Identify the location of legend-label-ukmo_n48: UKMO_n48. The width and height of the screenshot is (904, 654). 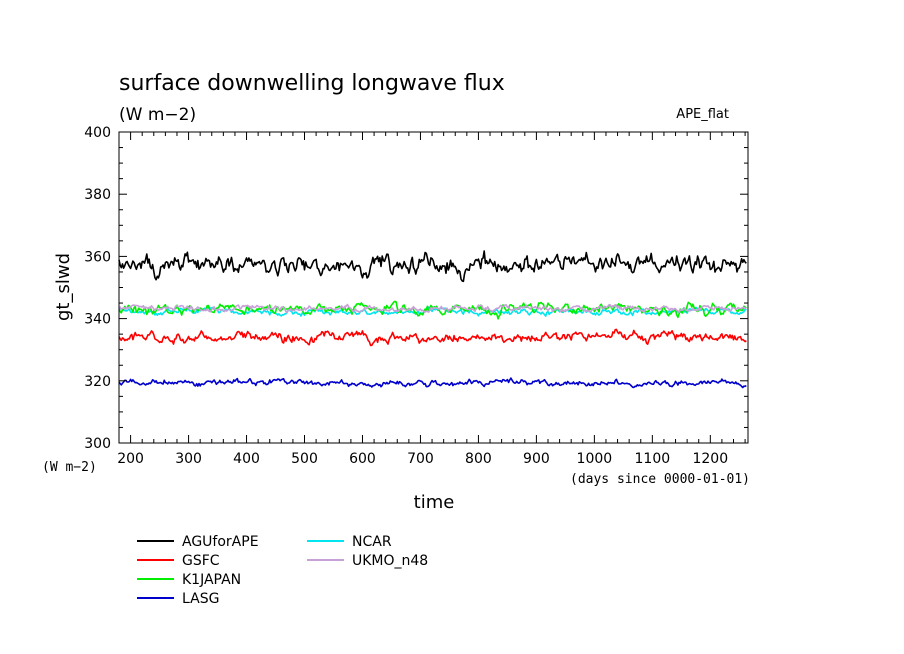
(390, 561).